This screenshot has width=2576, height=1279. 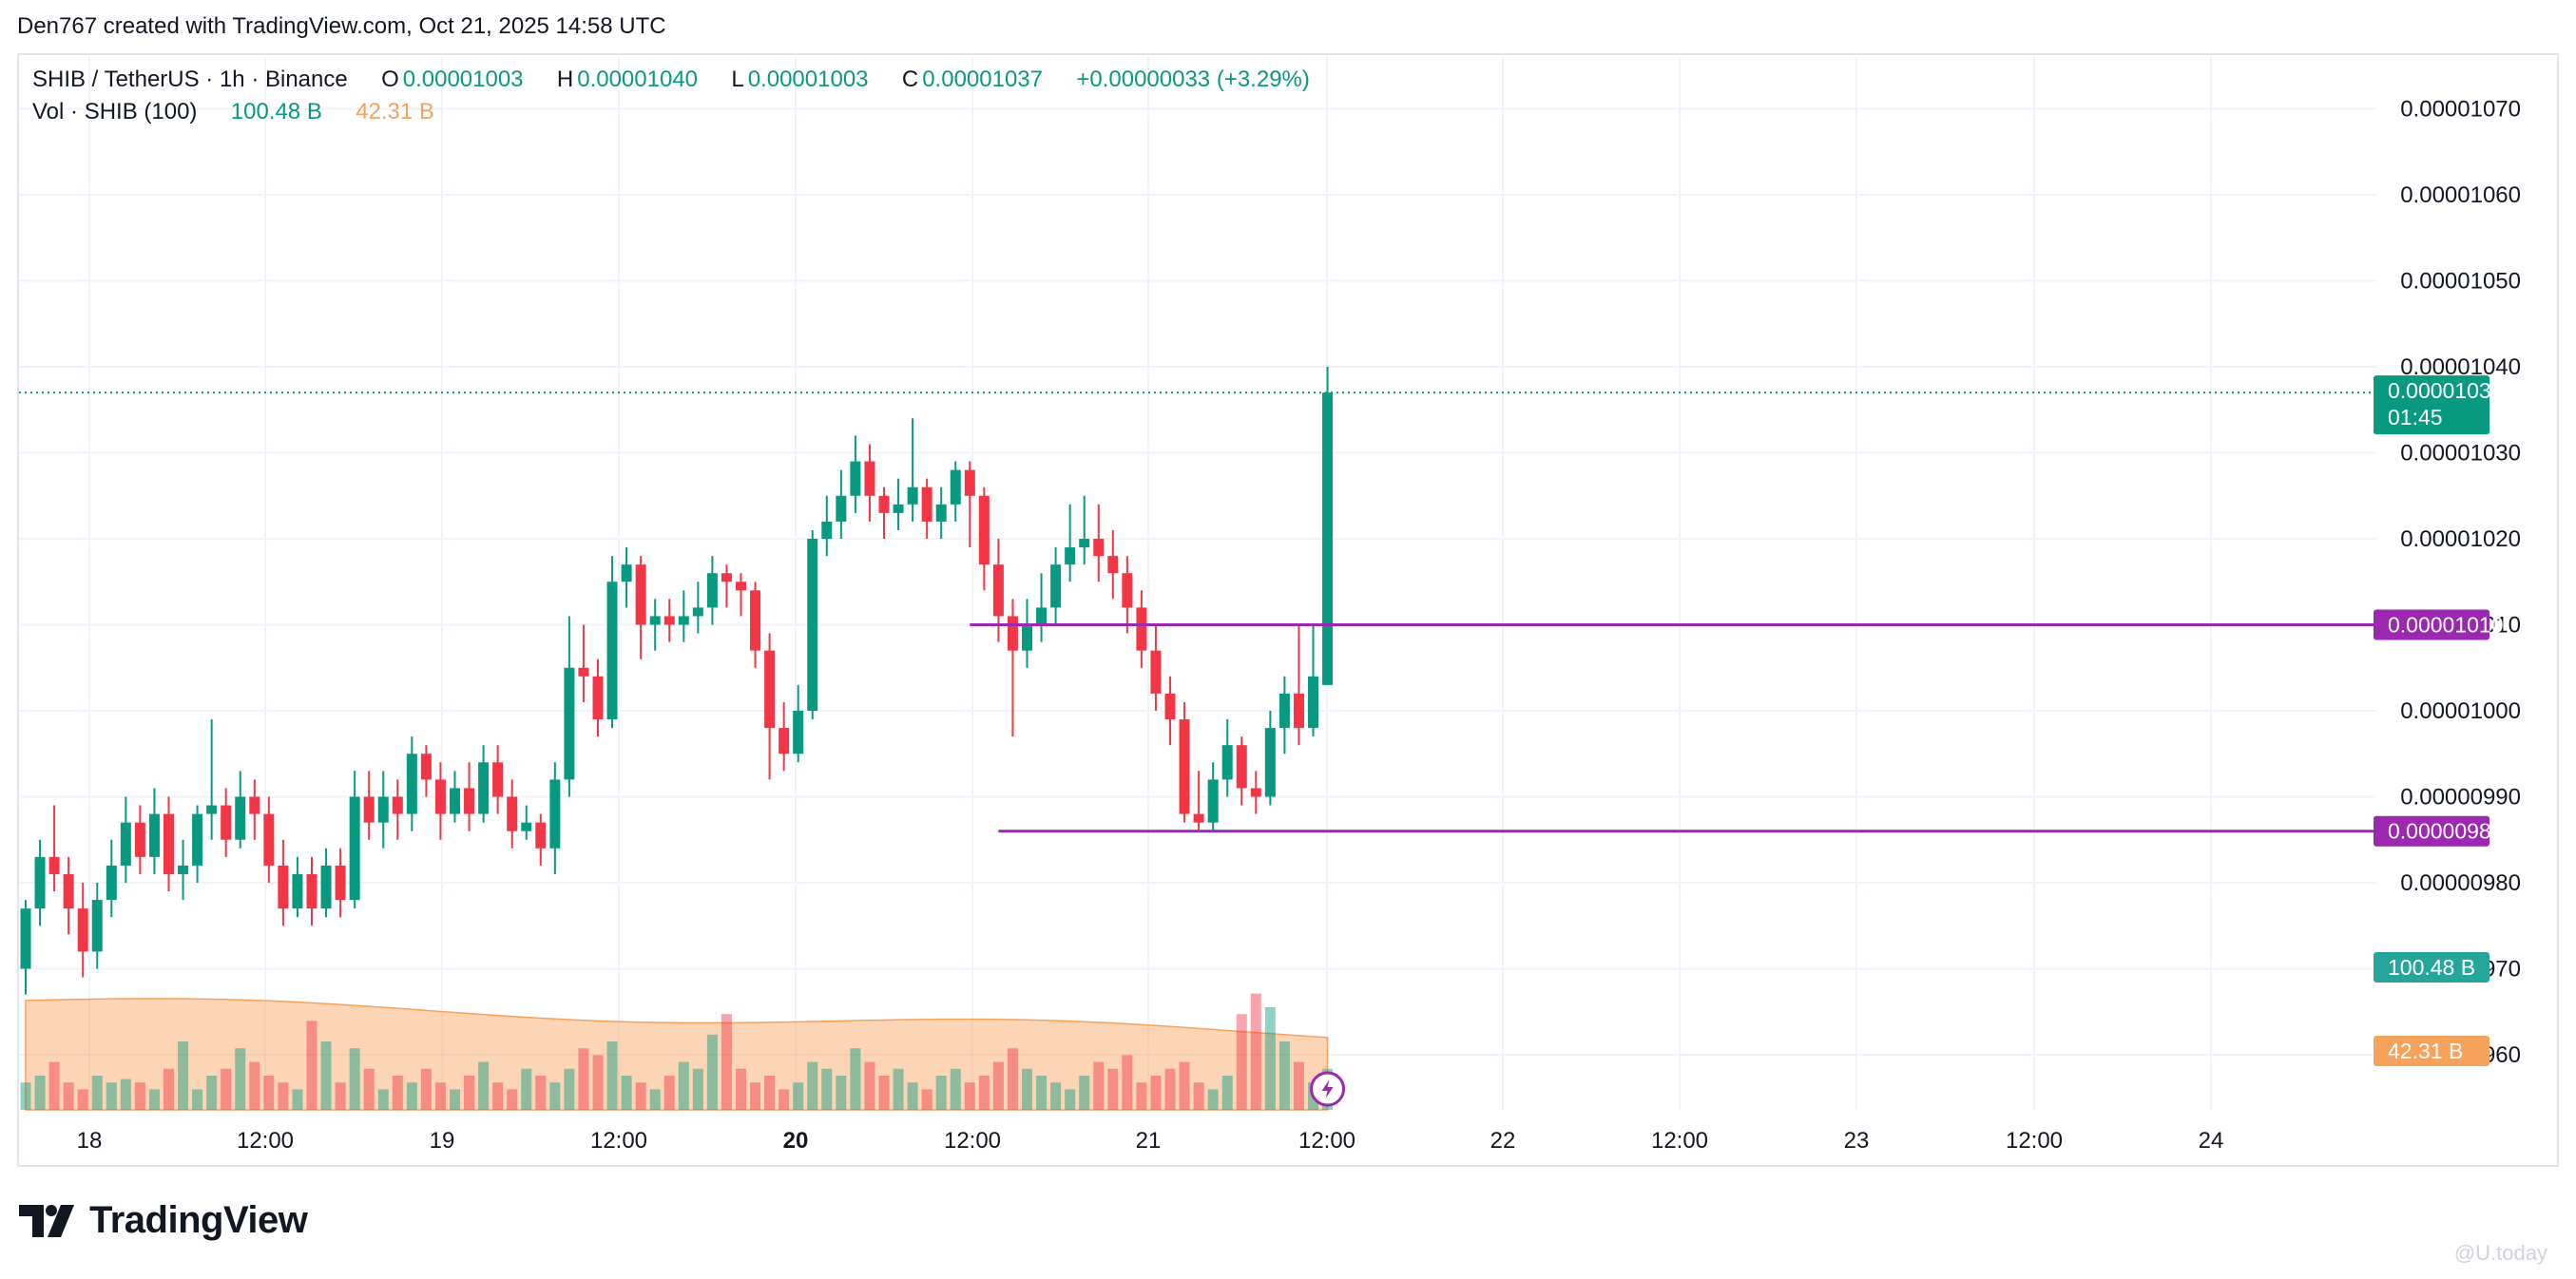 What do you see at coordinates (638, 79) in the screenshot?
I see `high-value: 0.00001040` at bounding box center [638, 79].